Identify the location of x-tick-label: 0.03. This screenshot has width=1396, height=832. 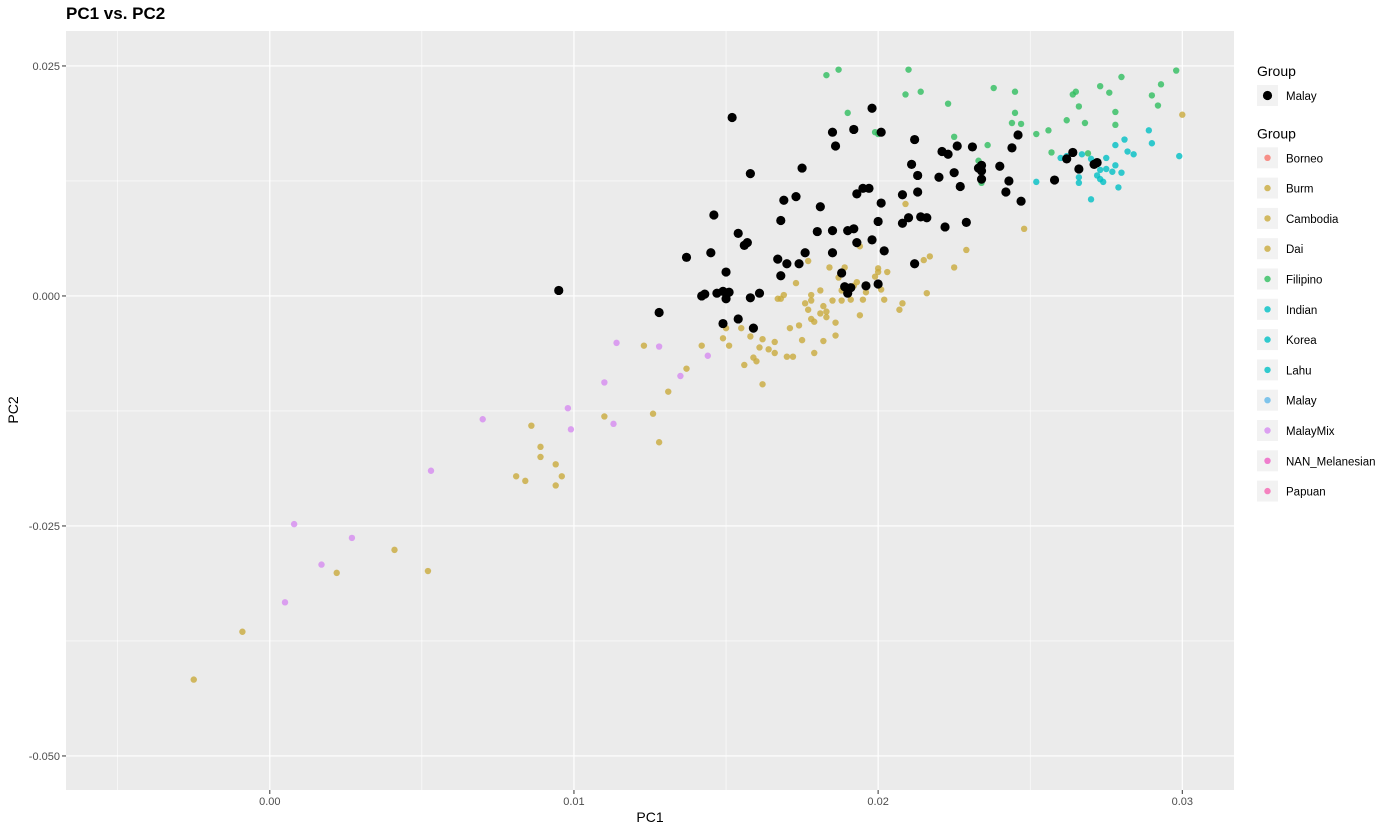
(1182, 802).